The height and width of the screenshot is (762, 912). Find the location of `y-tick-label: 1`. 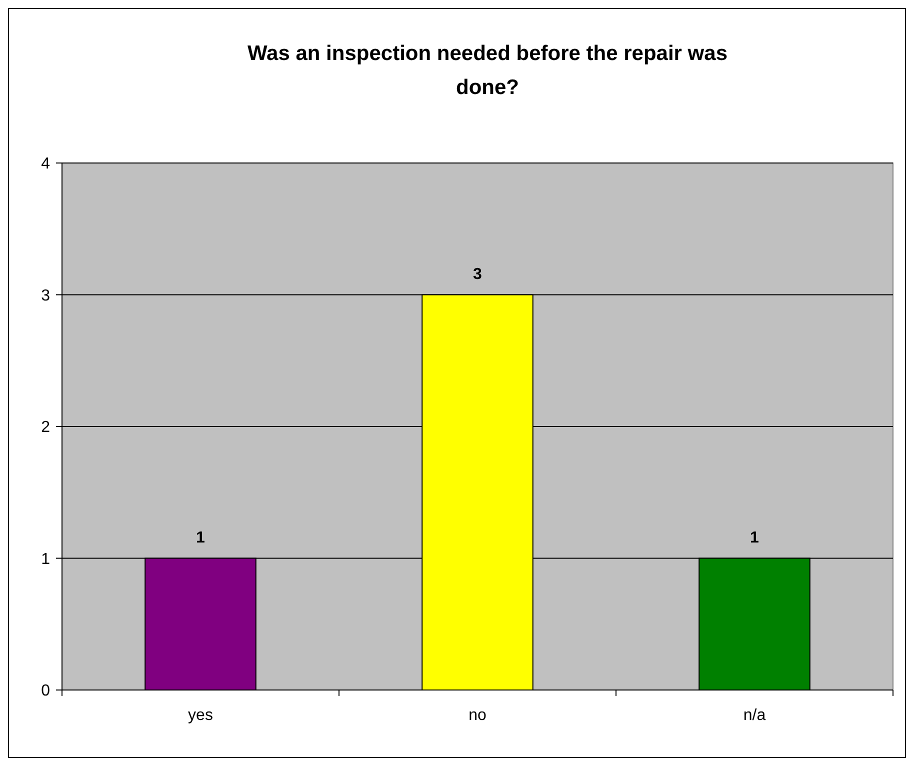

y-tick-label: 1 is located at coordinates (45, 559).